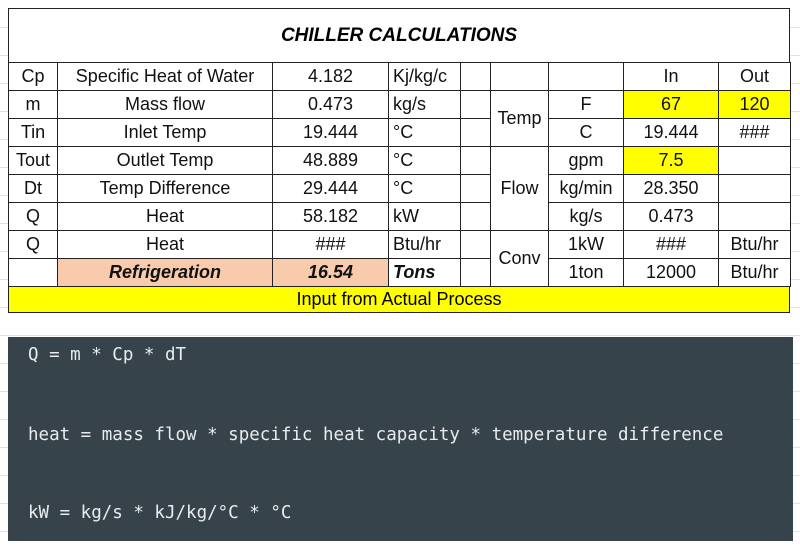  What do you see at coordinates (399, 299) in the screenshot?
I see `footer-note: Input from Actual Process` at bounding box center [399, 299].